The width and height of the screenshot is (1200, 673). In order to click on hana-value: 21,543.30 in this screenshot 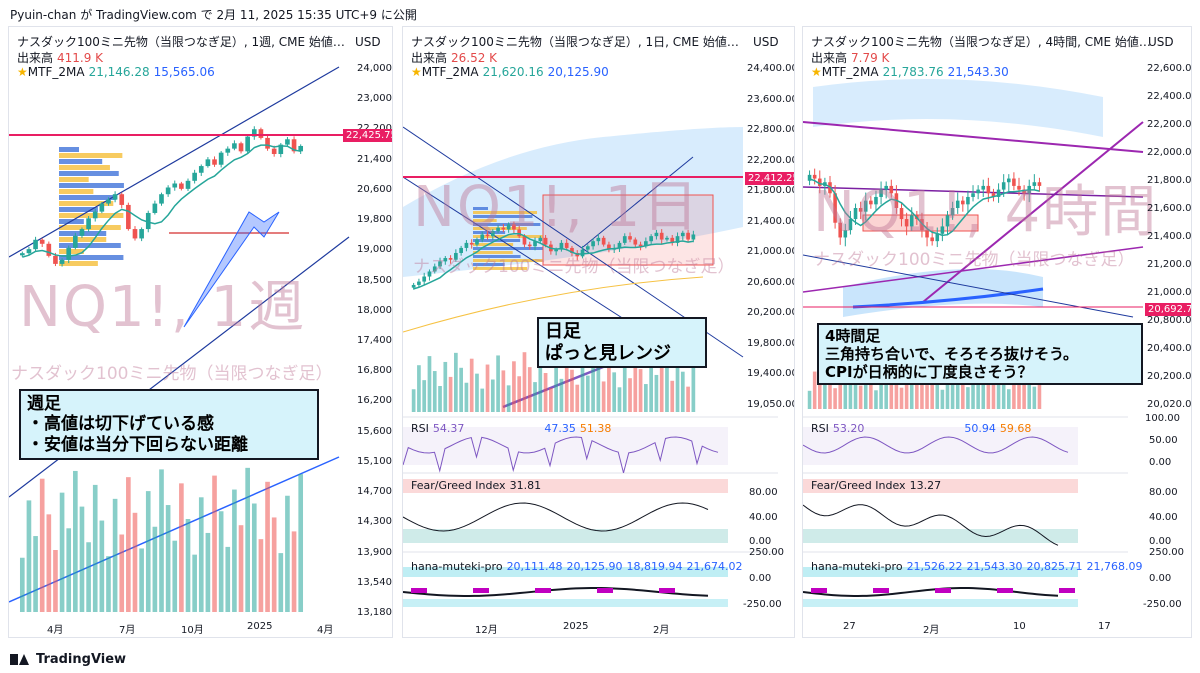, I will do `click(994, 566)`.